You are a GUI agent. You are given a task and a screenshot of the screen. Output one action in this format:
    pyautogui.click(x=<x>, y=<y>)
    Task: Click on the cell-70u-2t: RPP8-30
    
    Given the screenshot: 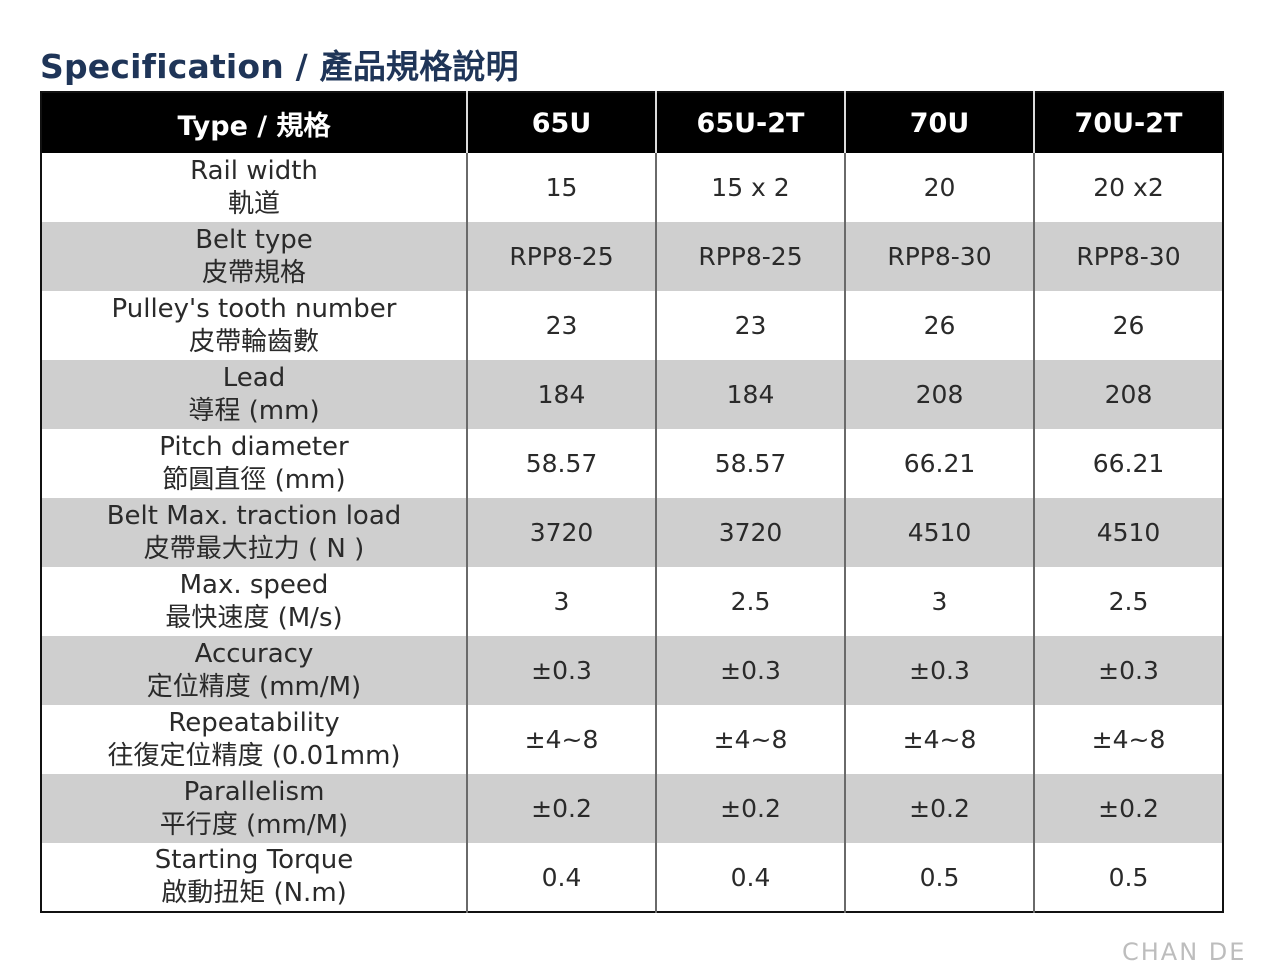 What is the action you would take?
    pyautogui.click(x=1128, y=256)
    